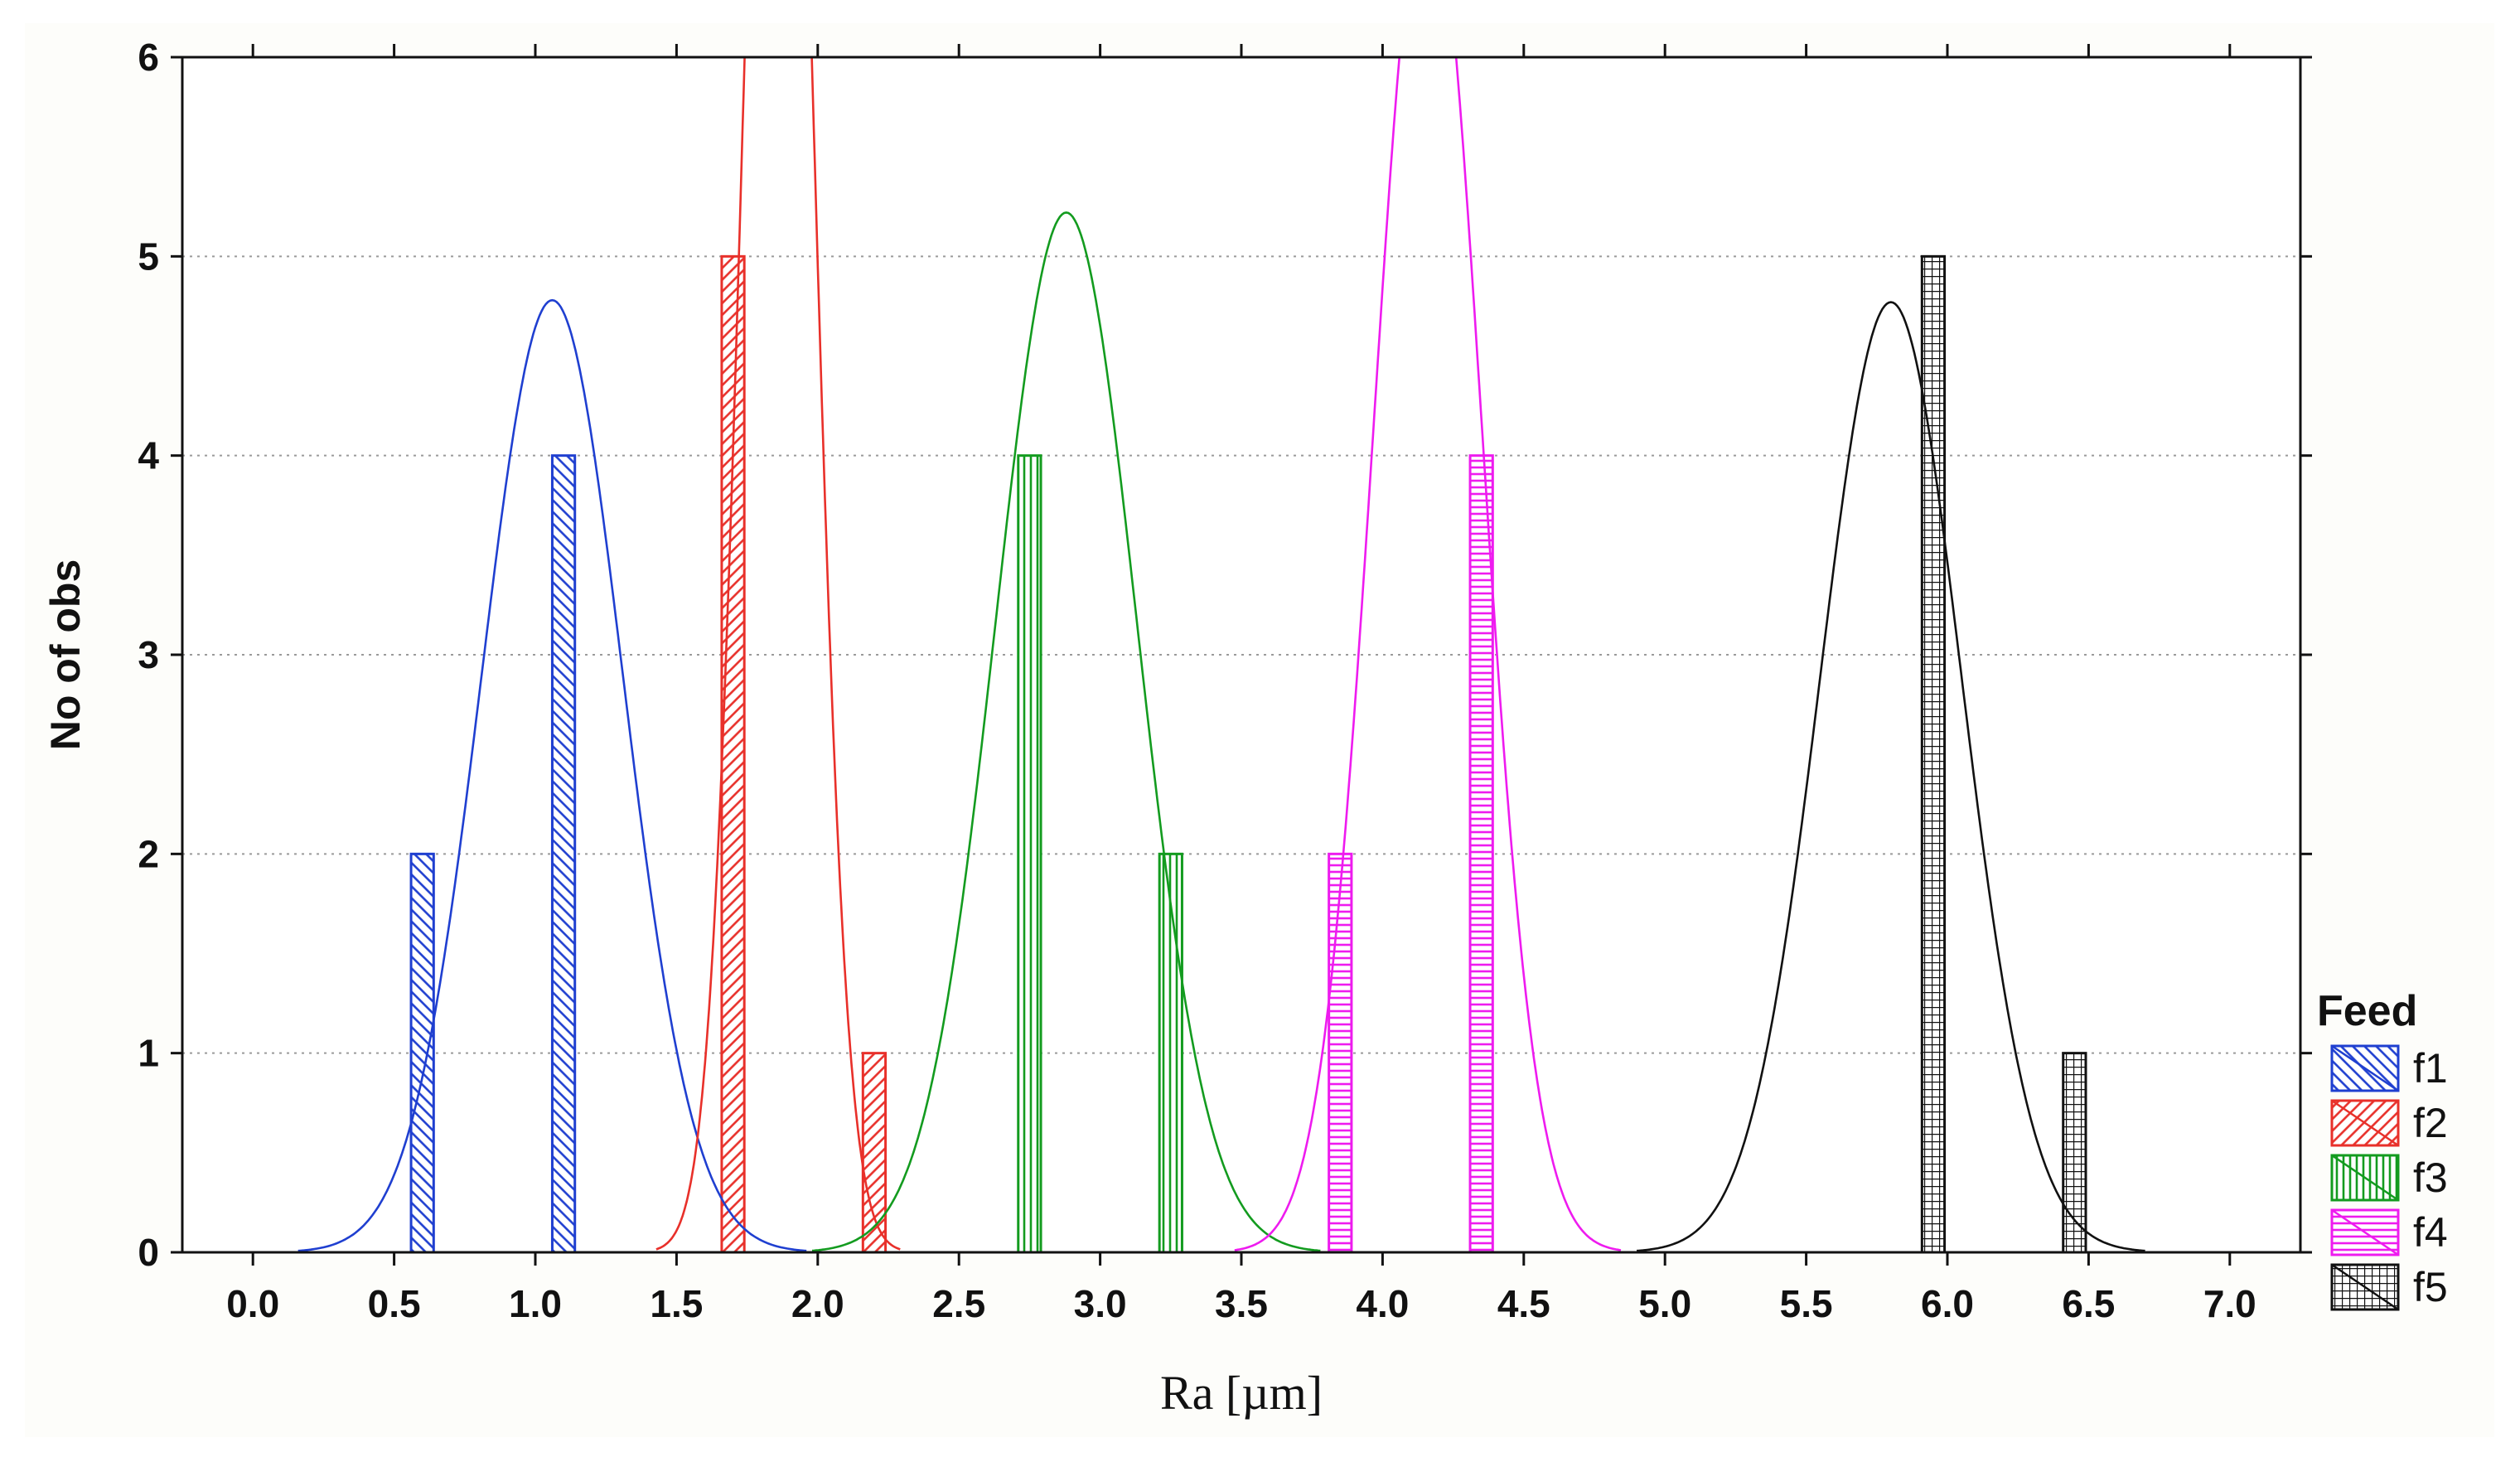 Image resolution: width=2520 pixels, height=1462 pixels. I want to click on y-tick-label: 2, so click(148, 854).